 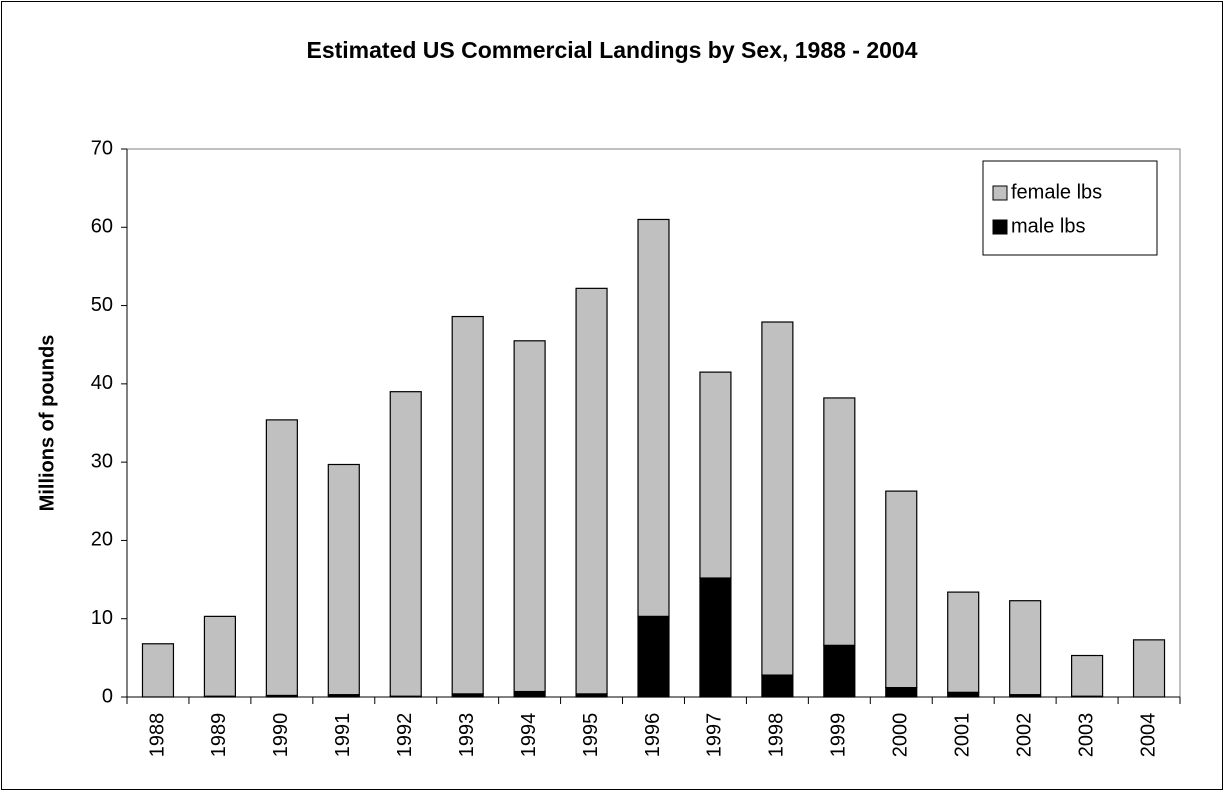 I want to click on y-tick-label: 40, so click(x=102, y=383).